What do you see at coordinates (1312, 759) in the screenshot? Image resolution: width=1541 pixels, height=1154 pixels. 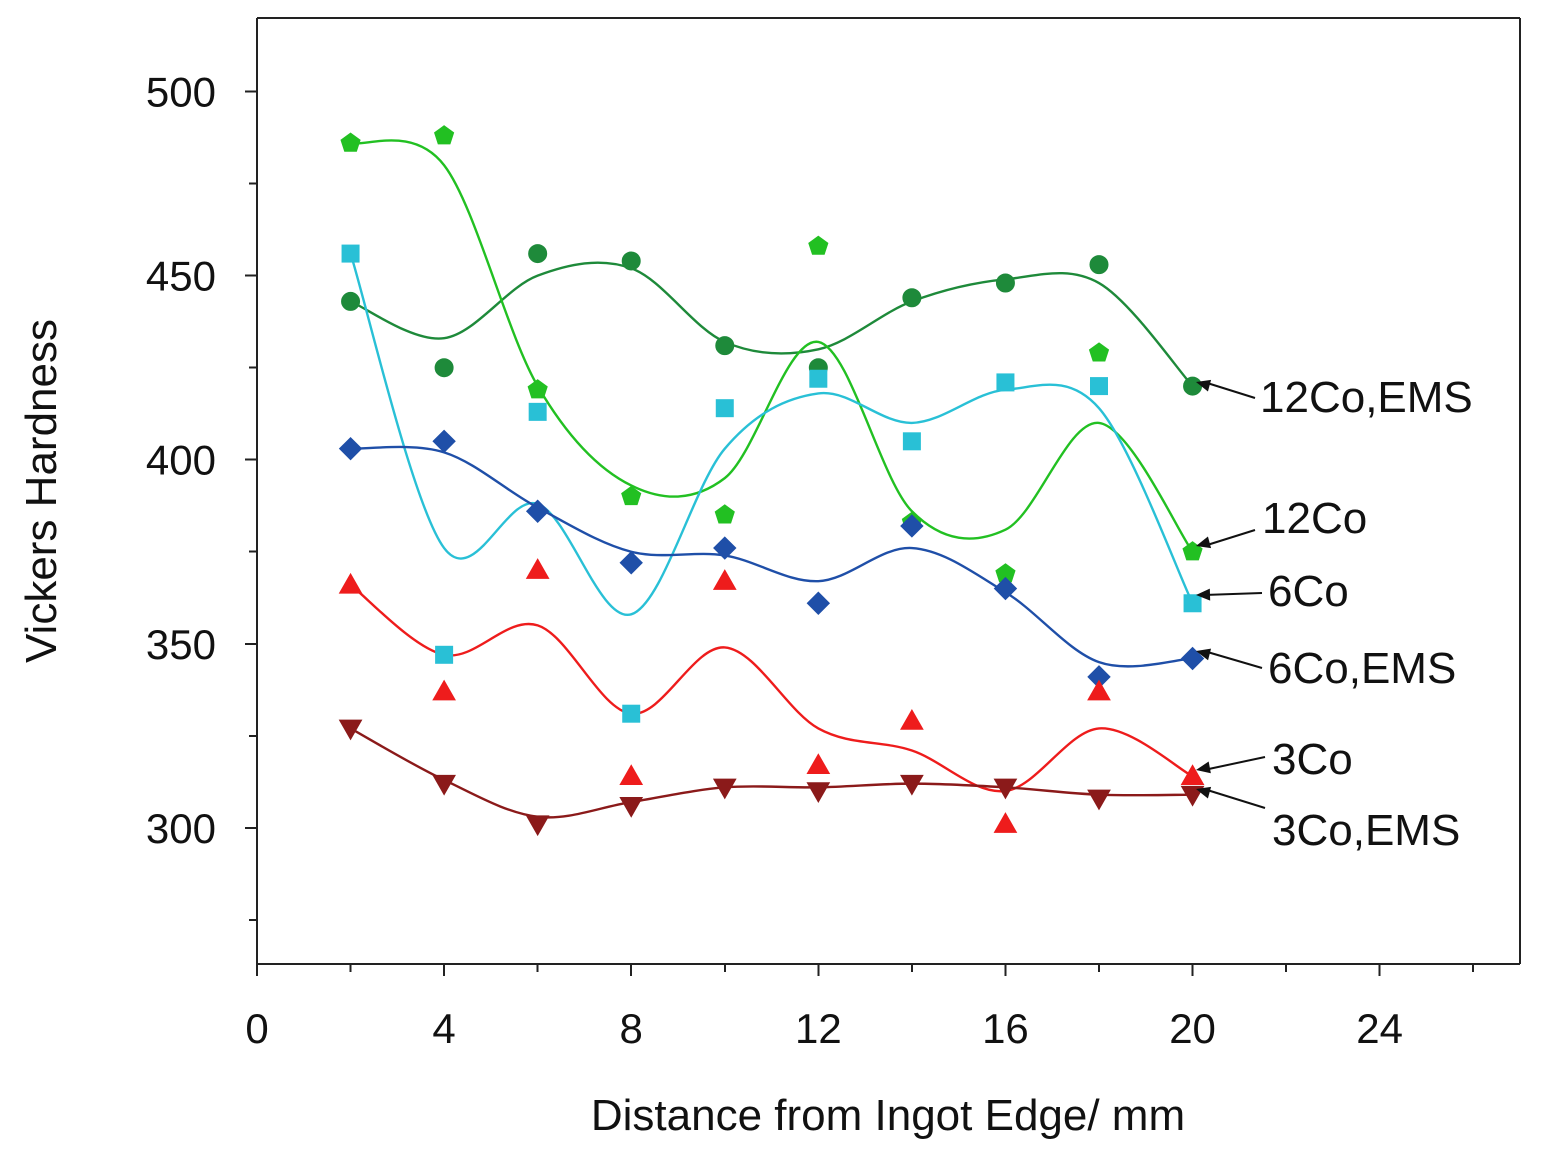 I see `annotation-label: 3Co` at bounding box center [1312, 759].